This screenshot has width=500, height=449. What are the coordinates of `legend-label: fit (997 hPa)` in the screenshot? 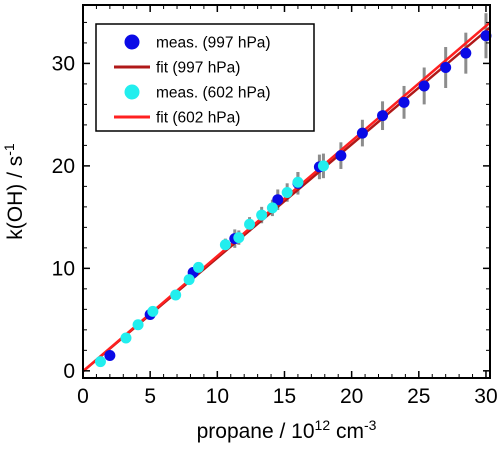 It's located at (198, 68).